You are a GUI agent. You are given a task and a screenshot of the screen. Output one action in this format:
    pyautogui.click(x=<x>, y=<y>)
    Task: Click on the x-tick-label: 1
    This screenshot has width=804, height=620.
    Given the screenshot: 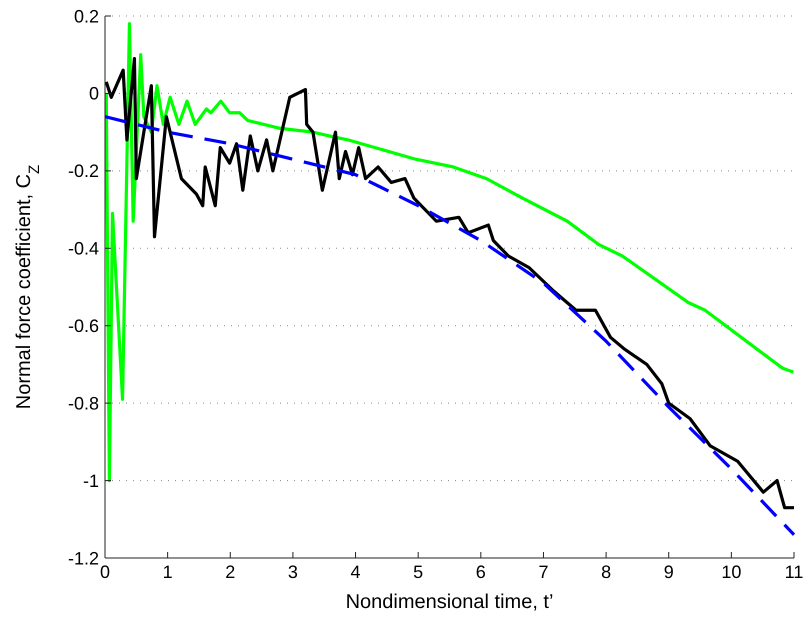 What is the action you would take?
    pyautogui.click(x=167, y=572)
    